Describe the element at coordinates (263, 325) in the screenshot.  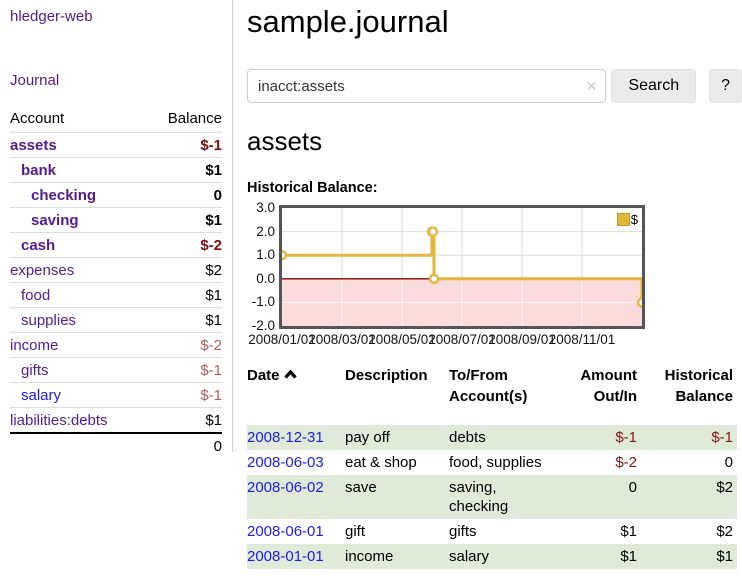
I see `y-axis-tick: -2.0` at that location.